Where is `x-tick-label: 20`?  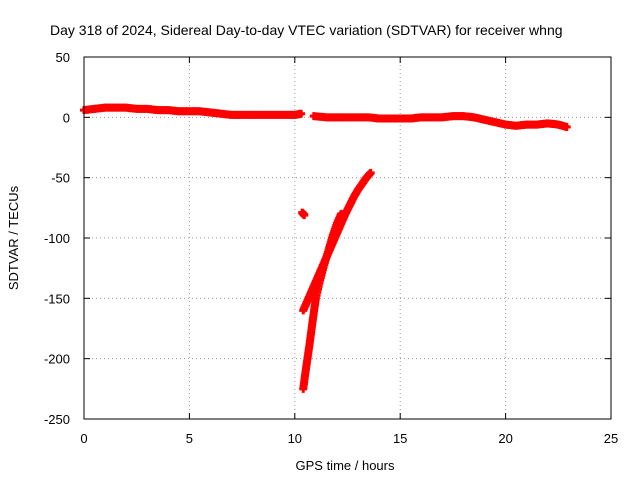
x-tick-label: 20 is located at coordinates (505, 438).